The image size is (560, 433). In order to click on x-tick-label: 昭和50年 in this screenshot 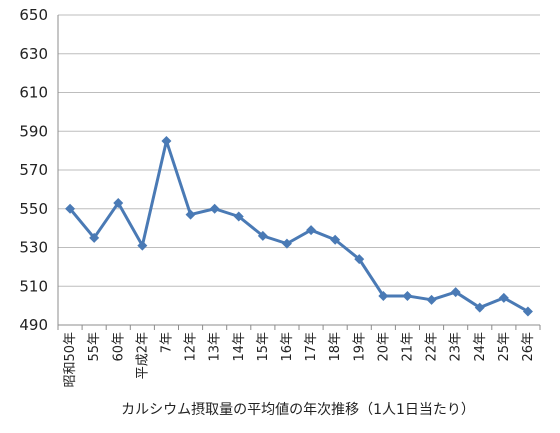, I will do `click(70, 360)`.